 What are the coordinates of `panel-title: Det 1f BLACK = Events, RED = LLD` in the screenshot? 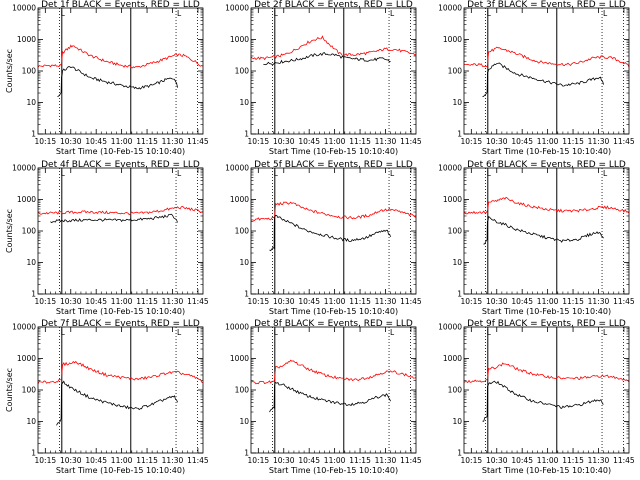 It's located at (120, 5).